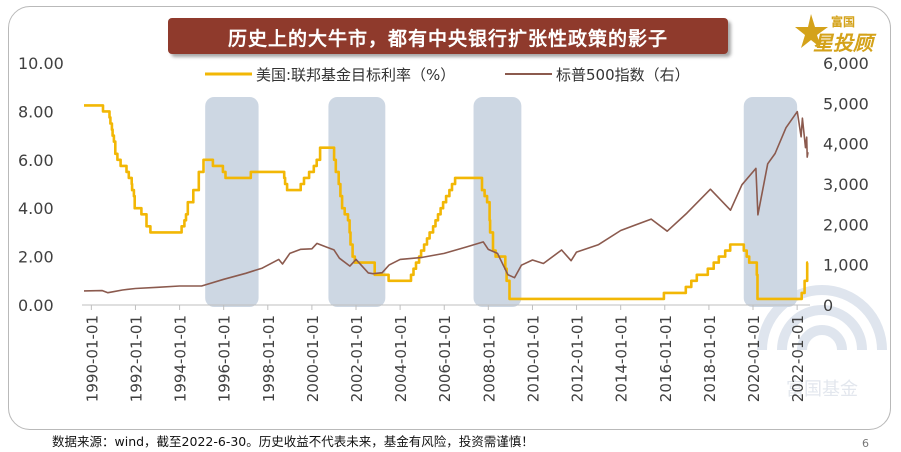 The image size is (901, 452). I want to click on y-right-tick-label: 4,000, so click(846, 144).